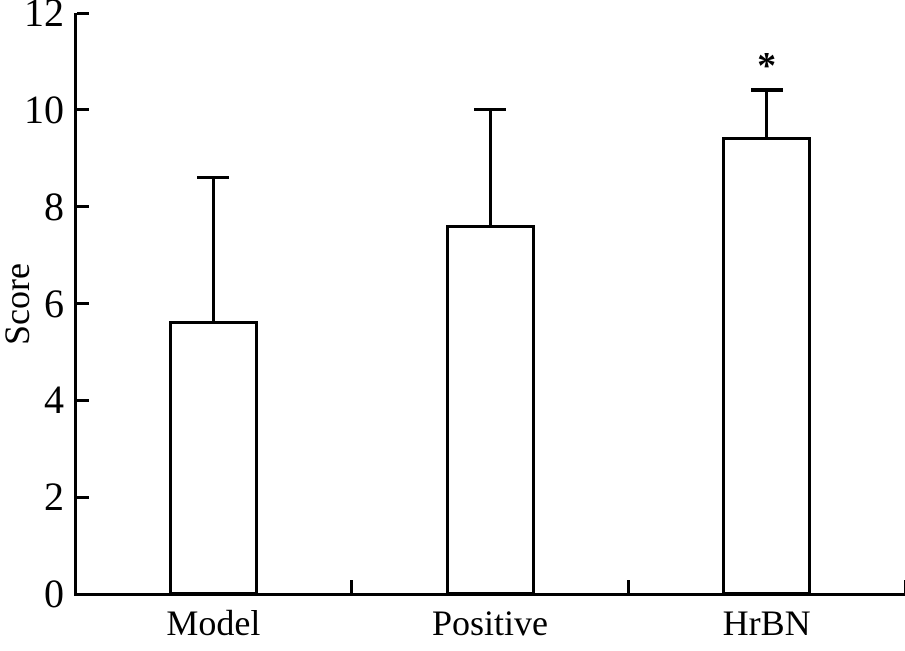 Image resolution: width=905 pixels, height=651 pixels. What do you see at coordinates (213, 623) in the screenshot?
I see `x-category-label: Model` at bounding box center [213, 623].